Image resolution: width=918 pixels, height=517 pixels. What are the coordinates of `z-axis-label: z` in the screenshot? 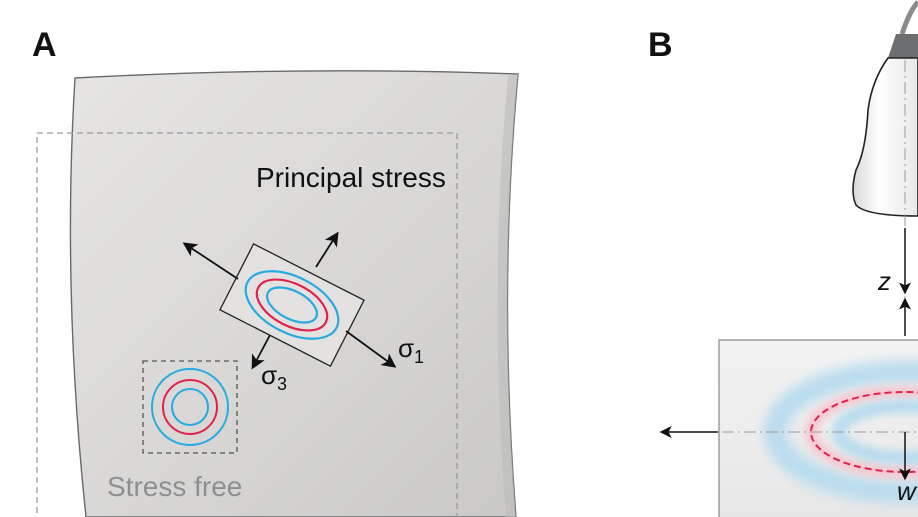 It's located at (884, 281).